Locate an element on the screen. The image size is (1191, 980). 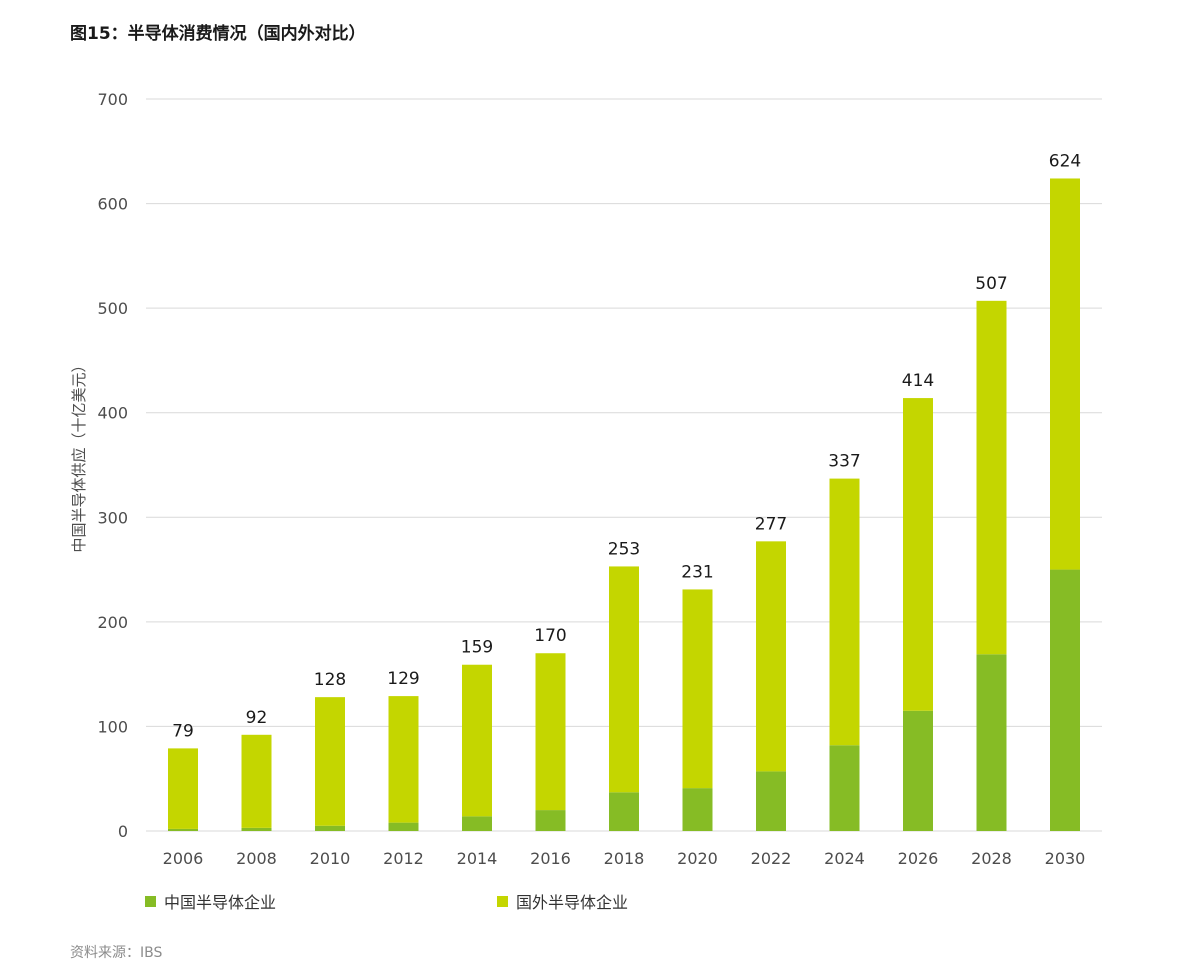
total-label-2010: 128 is located at coordinates (330, 680).